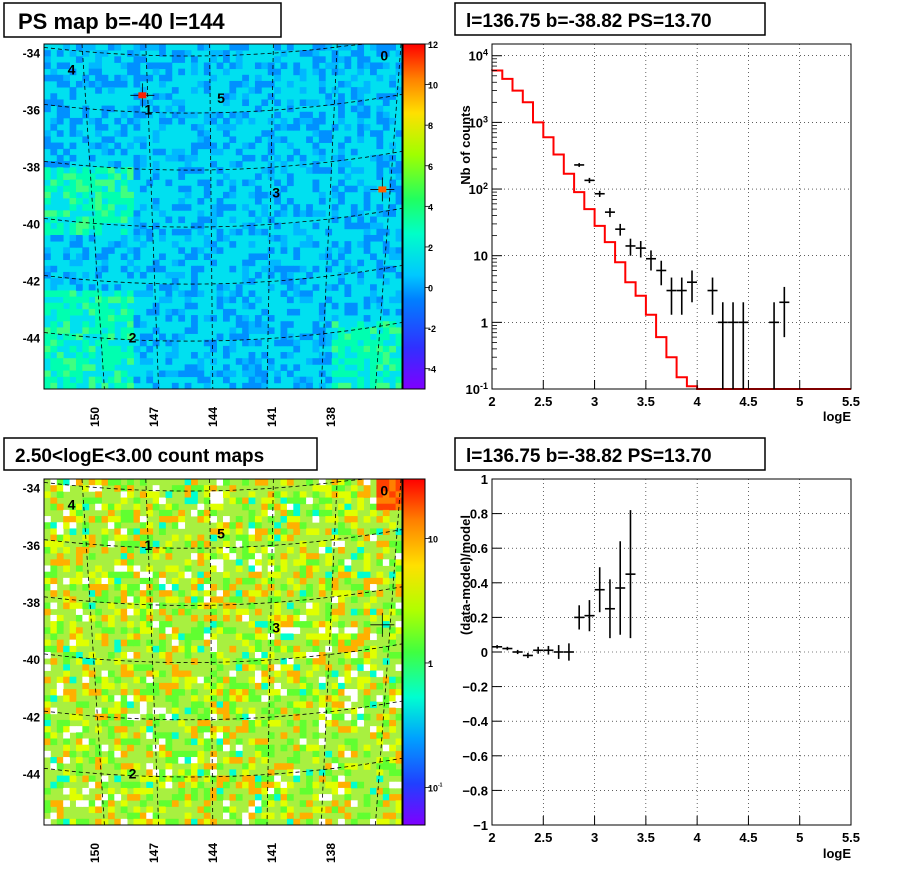 This screenshot has width=898, height=871. What do you see at coordinates (142, 20) in the screenshot?
I see `ps-map-title-box` at bounding box center [142, 20].